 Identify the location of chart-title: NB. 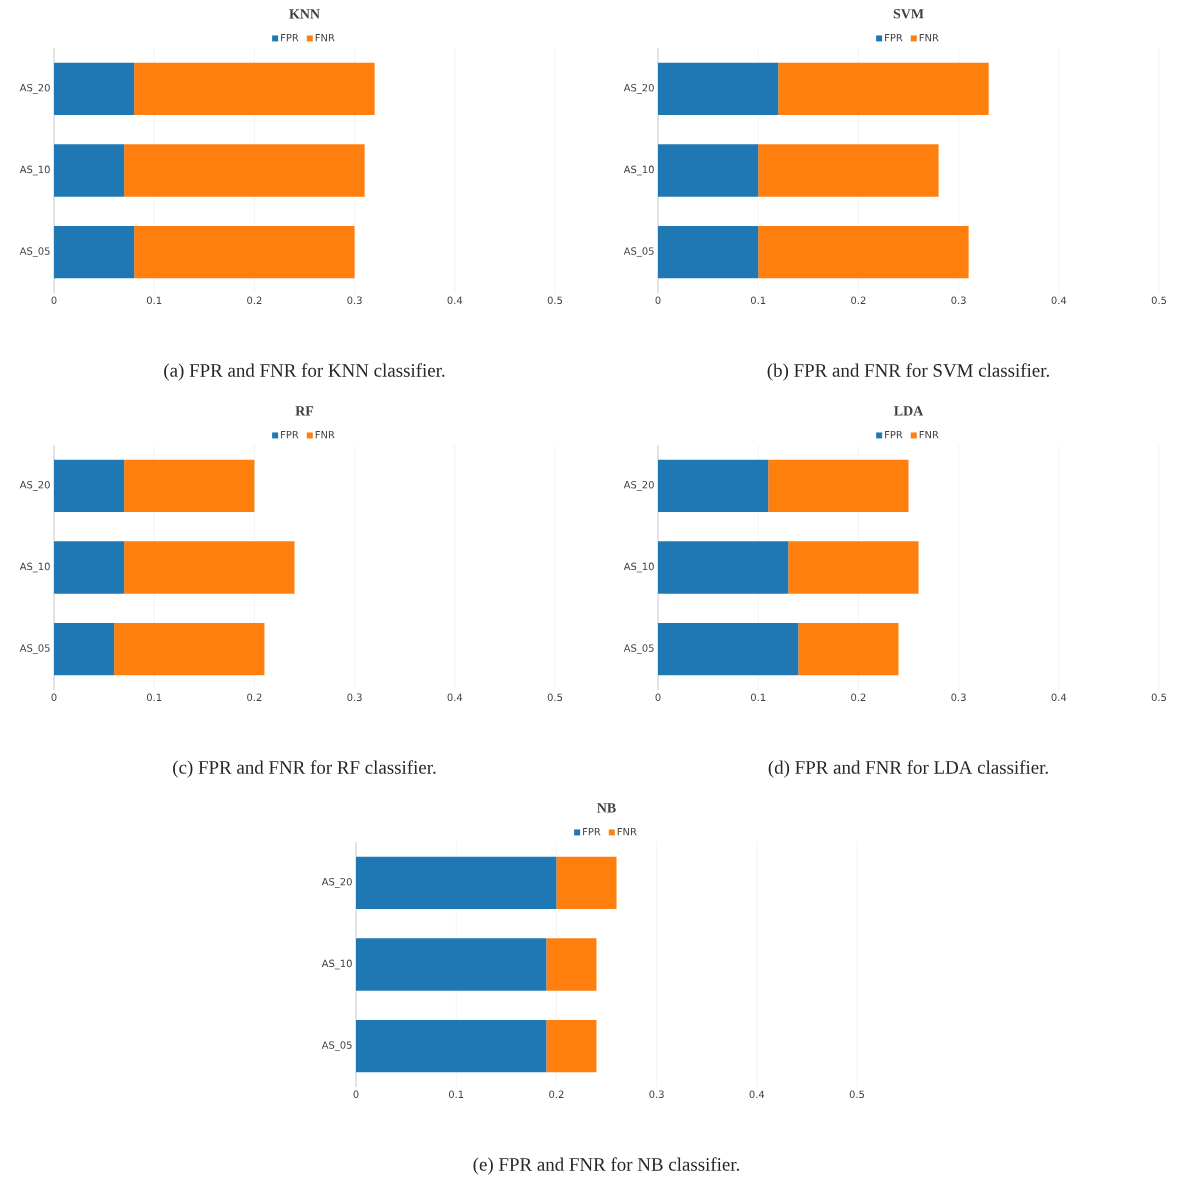
(606, 808).